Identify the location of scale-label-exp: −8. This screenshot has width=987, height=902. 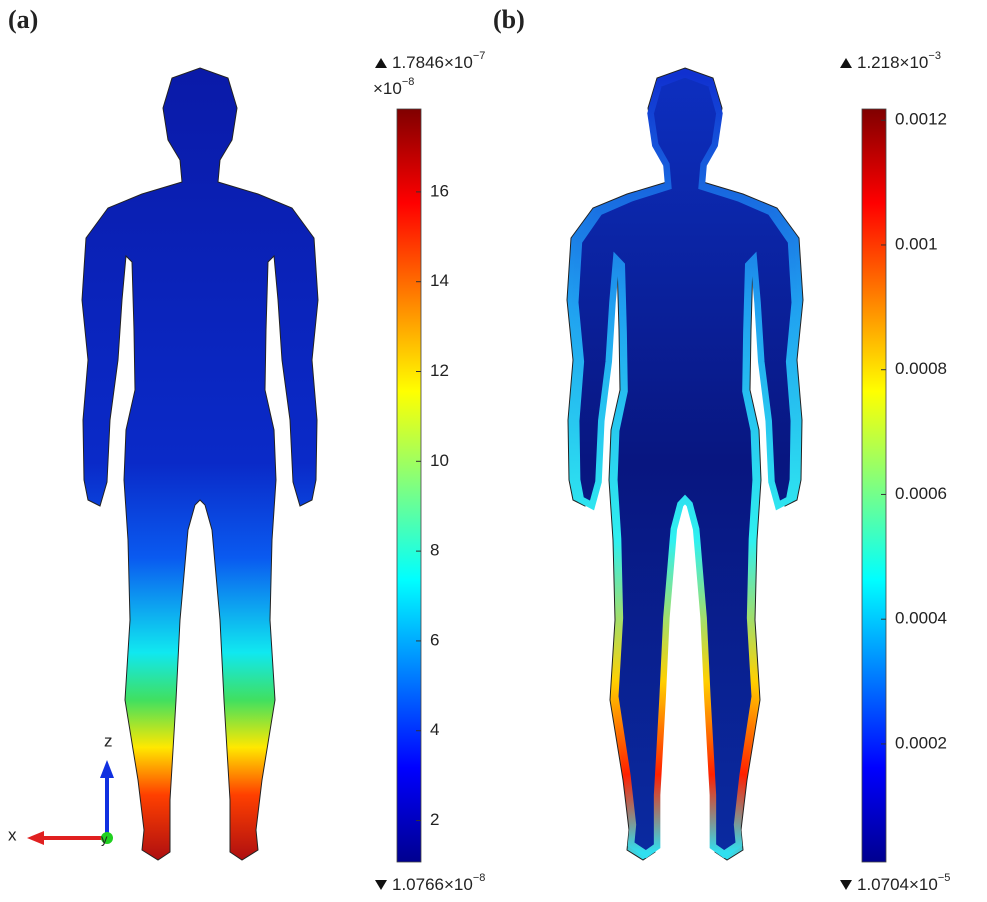
(408, 82).